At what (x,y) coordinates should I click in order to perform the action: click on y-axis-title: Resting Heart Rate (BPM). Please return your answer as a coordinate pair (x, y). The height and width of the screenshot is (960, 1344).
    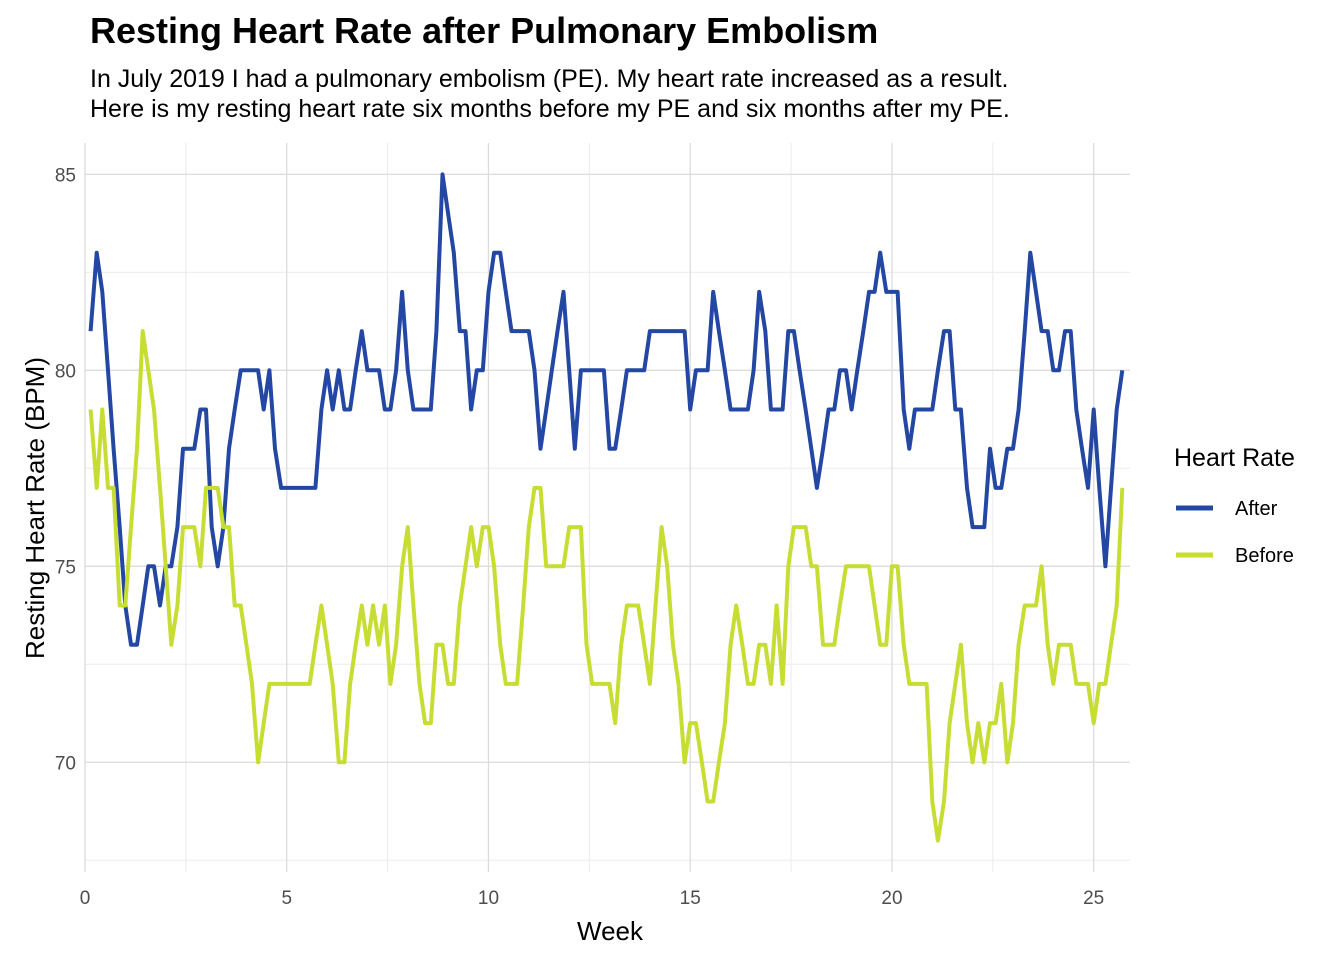
    Looking at the image, I should click on (35, 508).